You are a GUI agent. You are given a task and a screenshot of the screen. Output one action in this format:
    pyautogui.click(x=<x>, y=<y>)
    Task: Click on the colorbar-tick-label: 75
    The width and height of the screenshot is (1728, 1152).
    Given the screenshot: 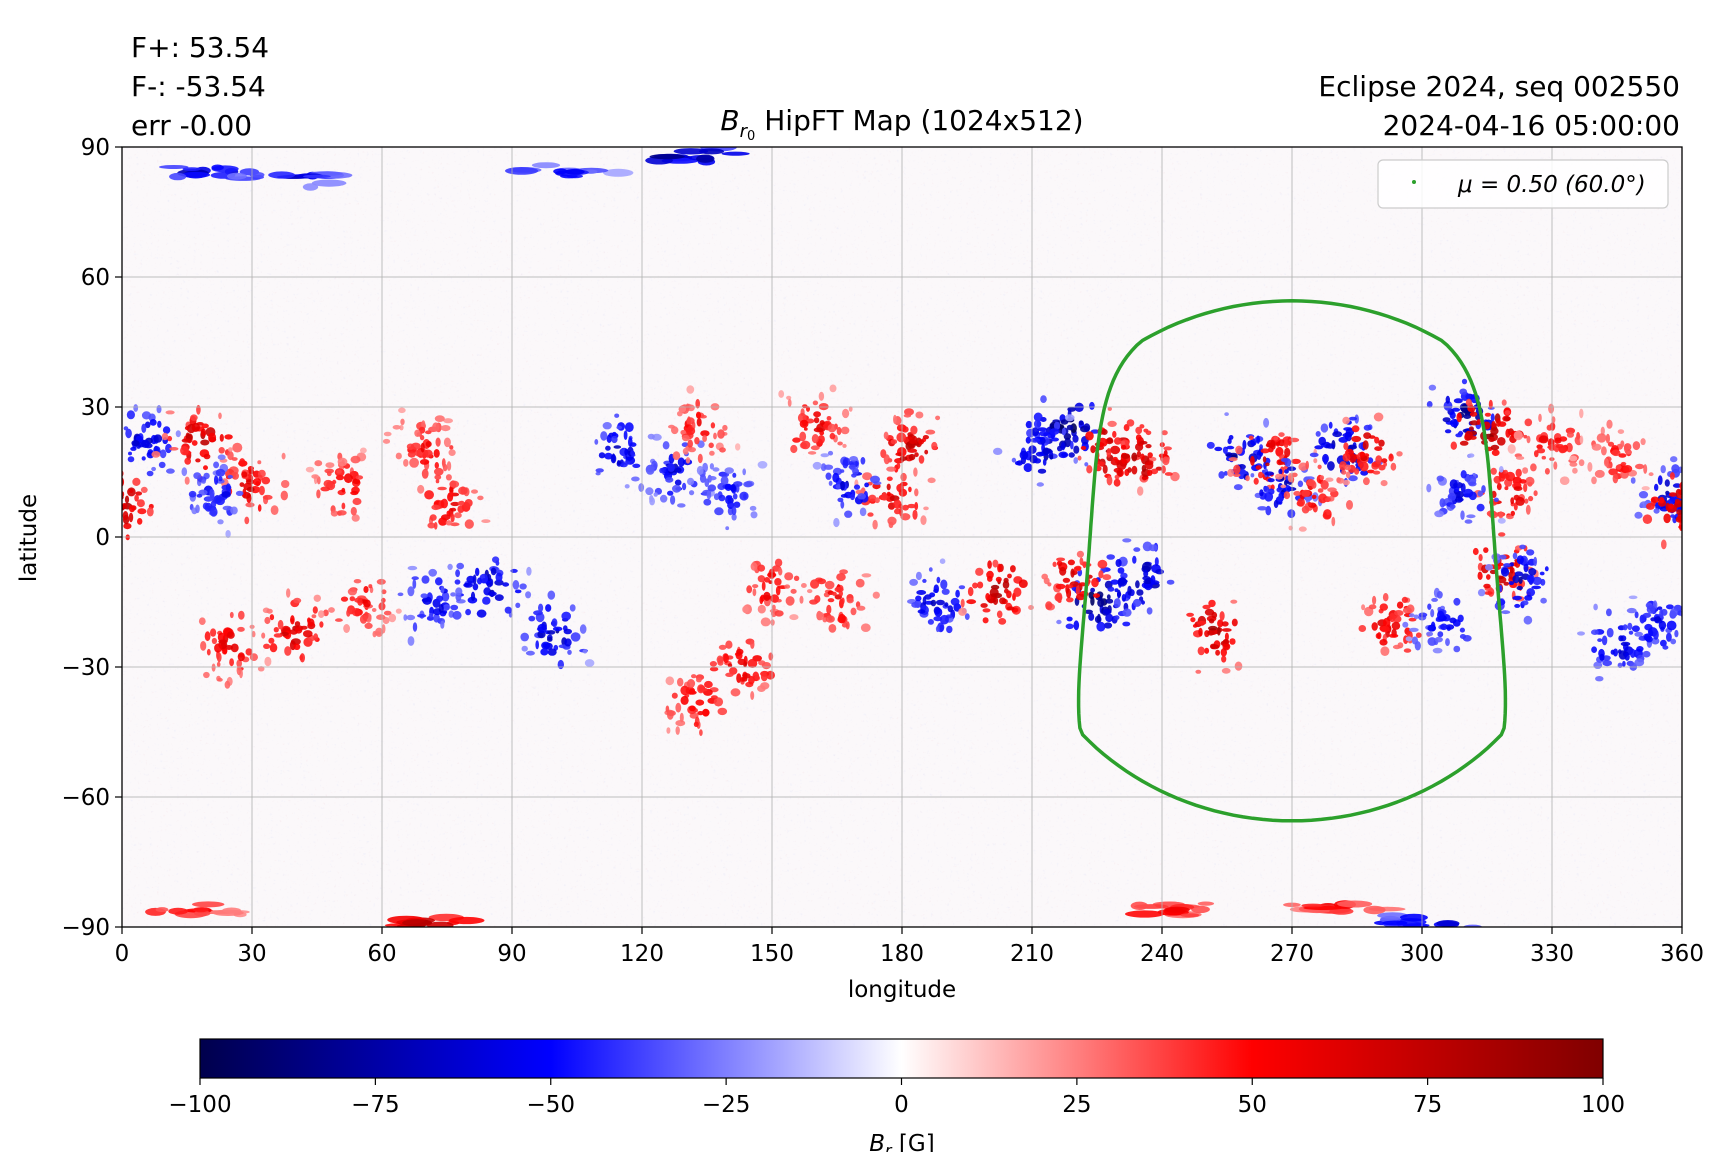 What is the action you would take?
    pyautogui.click(x=1427, y=1105)
    